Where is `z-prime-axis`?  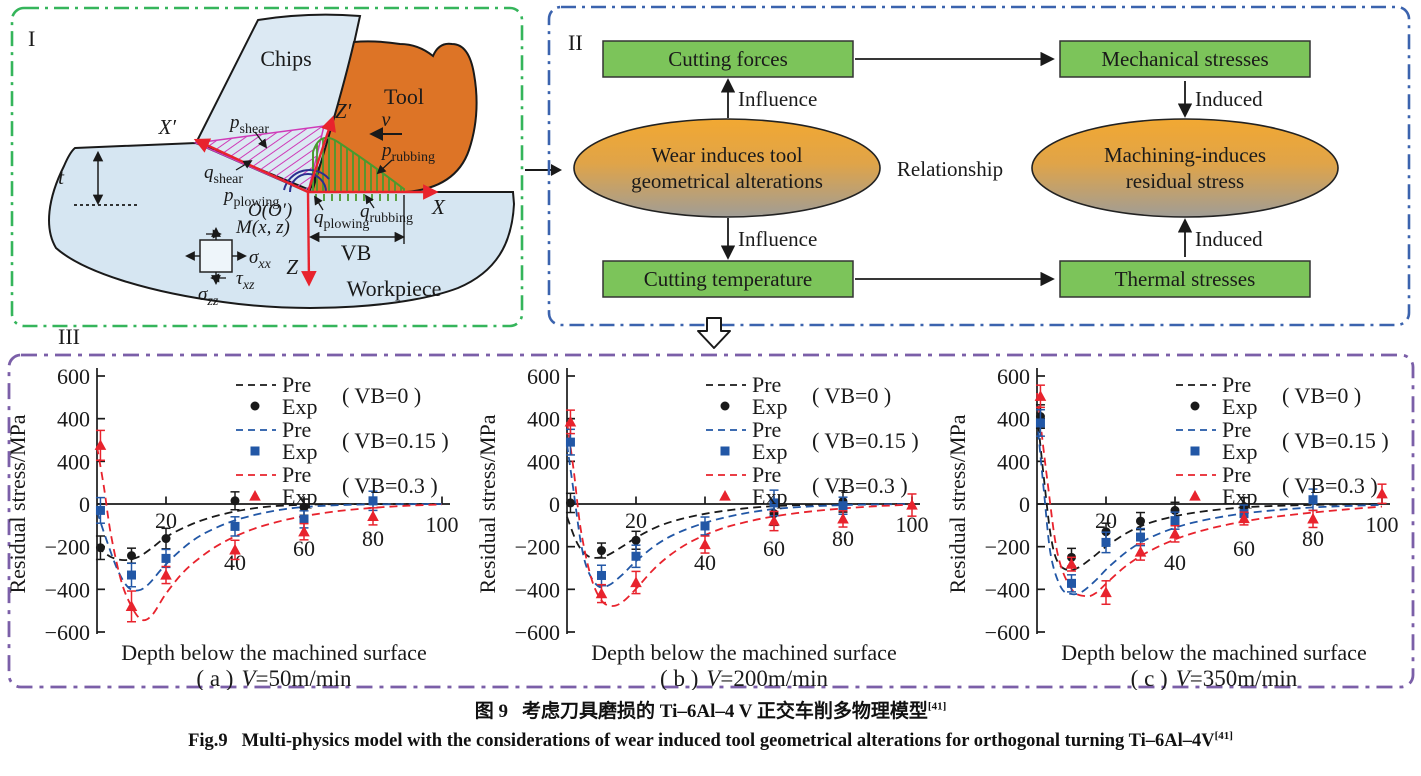 z-prime-axis is located at coordinates (321, 154).